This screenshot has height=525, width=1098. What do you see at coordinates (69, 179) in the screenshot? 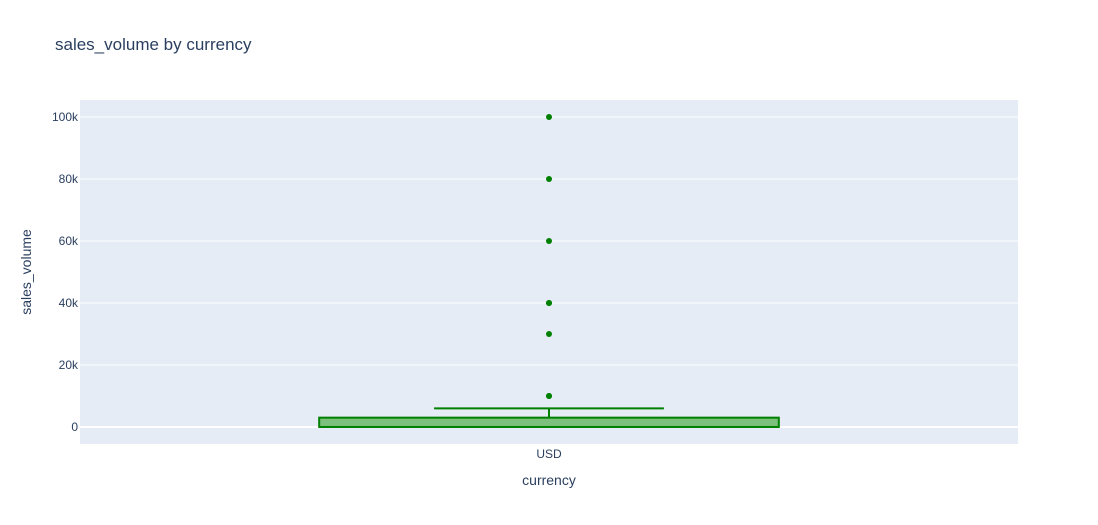
I see `y-tick-label: 80k` at bounding box center [69, 179].